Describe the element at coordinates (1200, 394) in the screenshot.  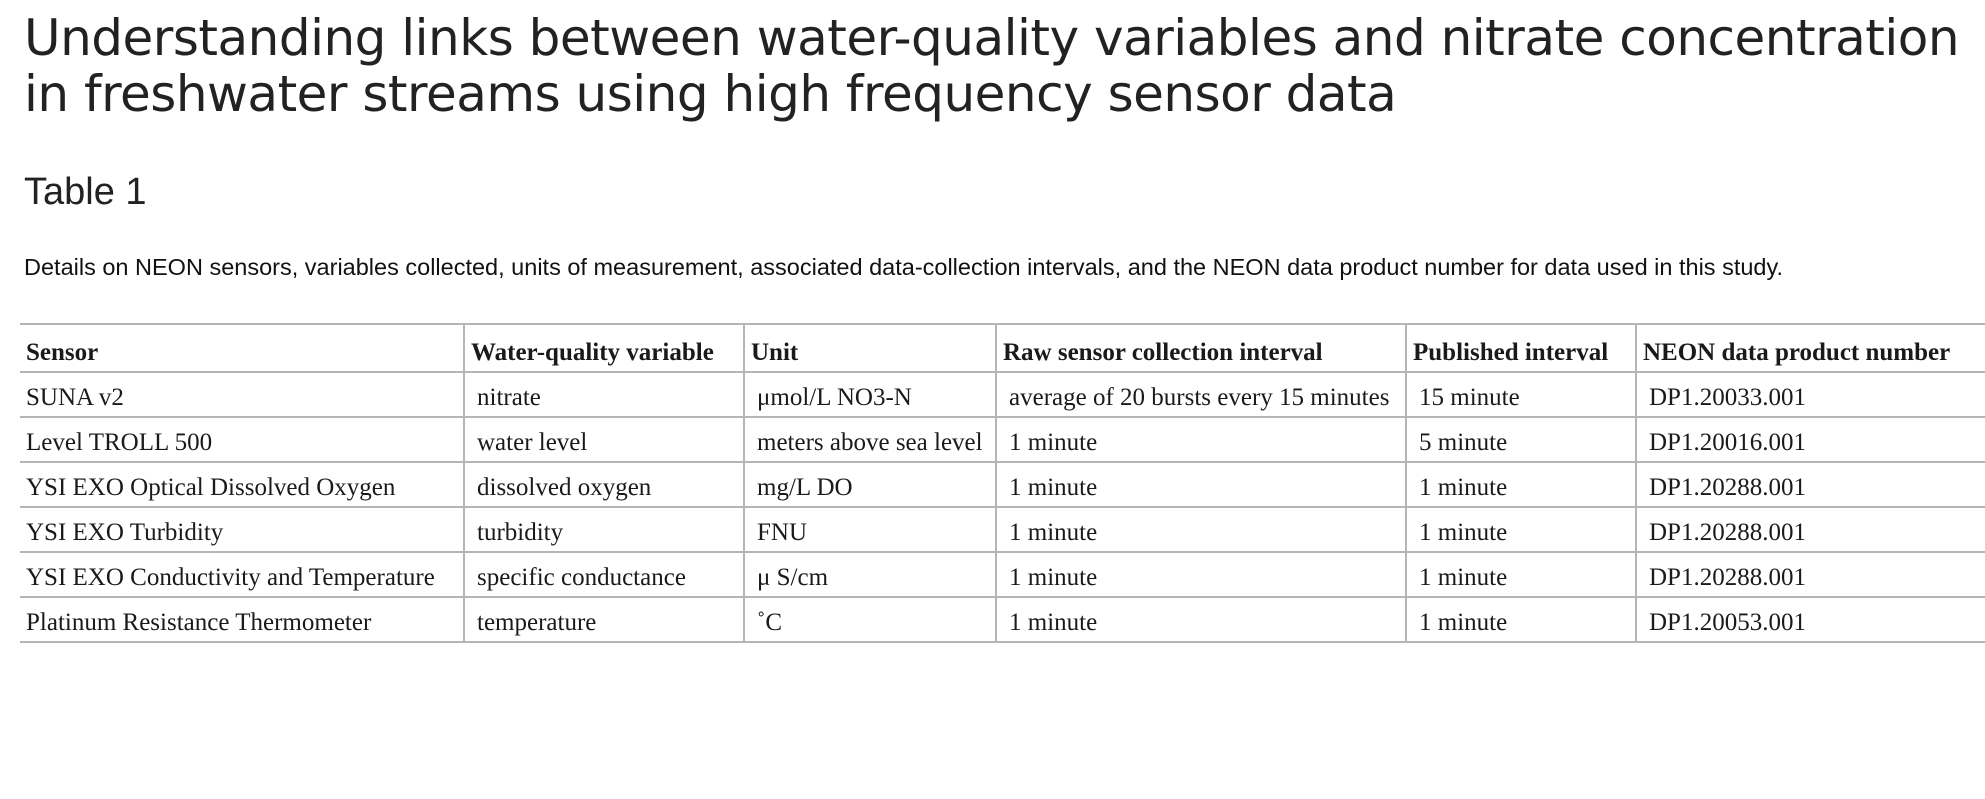
I see `cell-raw-interval: average of 20 bursts every 15 minutes` at that location.